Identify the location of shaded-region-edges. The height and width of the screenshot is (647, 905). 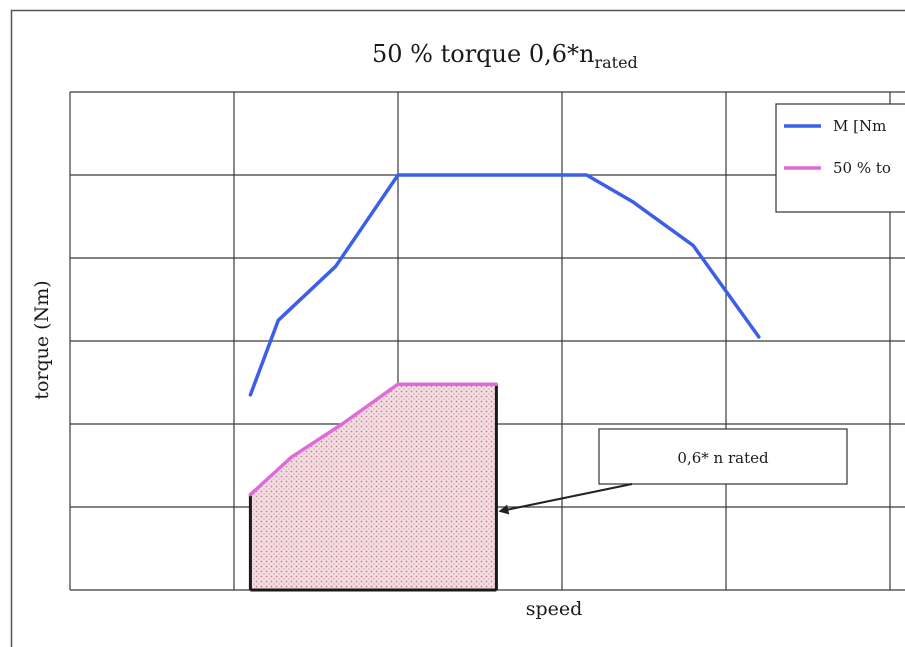
(373, 488).